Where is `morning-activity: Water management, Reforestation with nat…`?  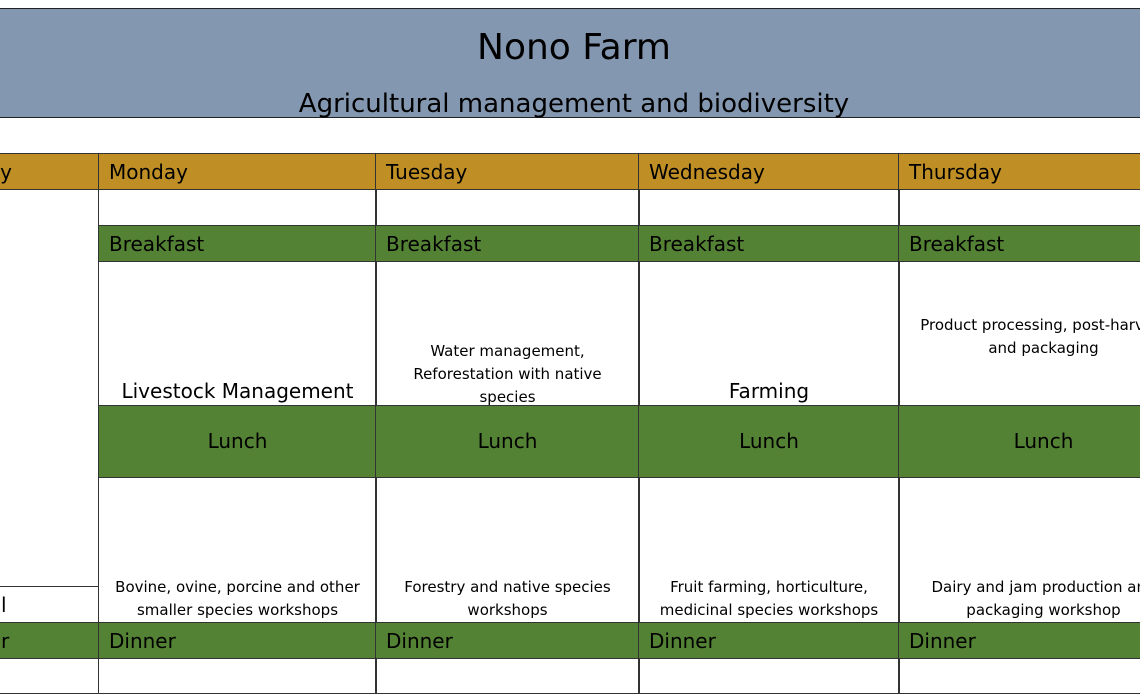 morning-activity: Water management, Reforestation with nat… is located at coordinates (507, 374).